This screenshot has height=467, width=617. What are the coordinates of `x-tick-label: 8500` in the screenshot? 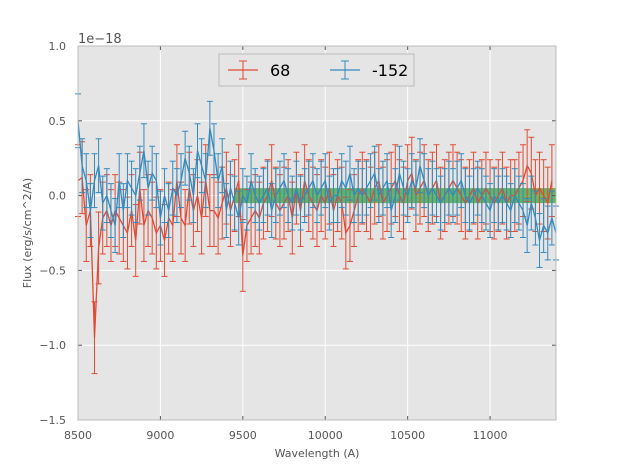 It's located at (78, 435).